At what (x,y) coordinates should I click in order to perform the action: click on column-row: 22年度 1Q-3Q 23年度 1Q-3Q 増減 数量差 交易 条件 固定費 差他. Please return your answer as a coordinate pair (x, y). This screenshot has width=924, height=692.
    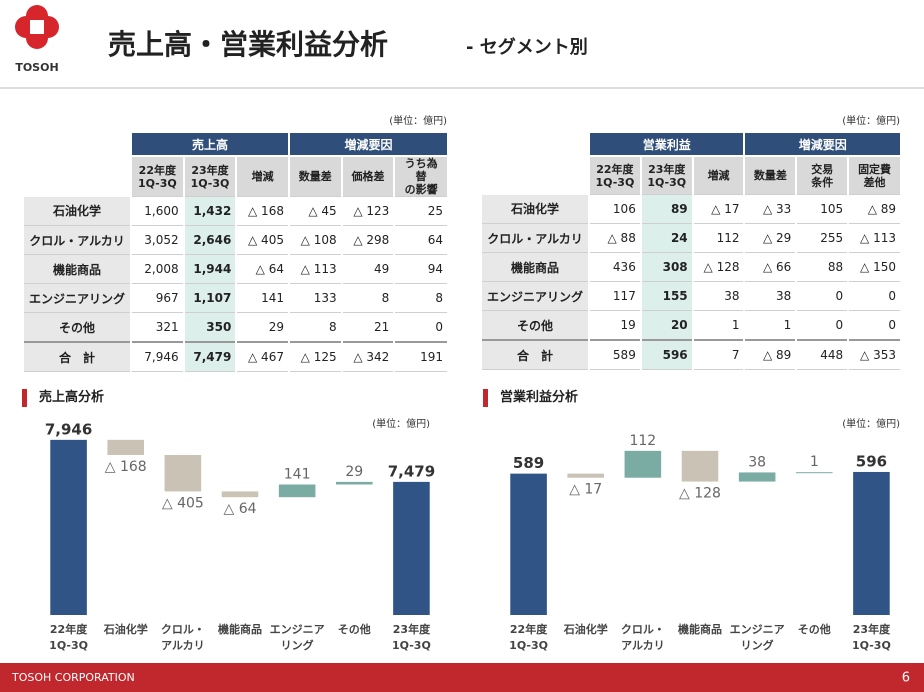
    Looking at the image, I should click on (690, 175).